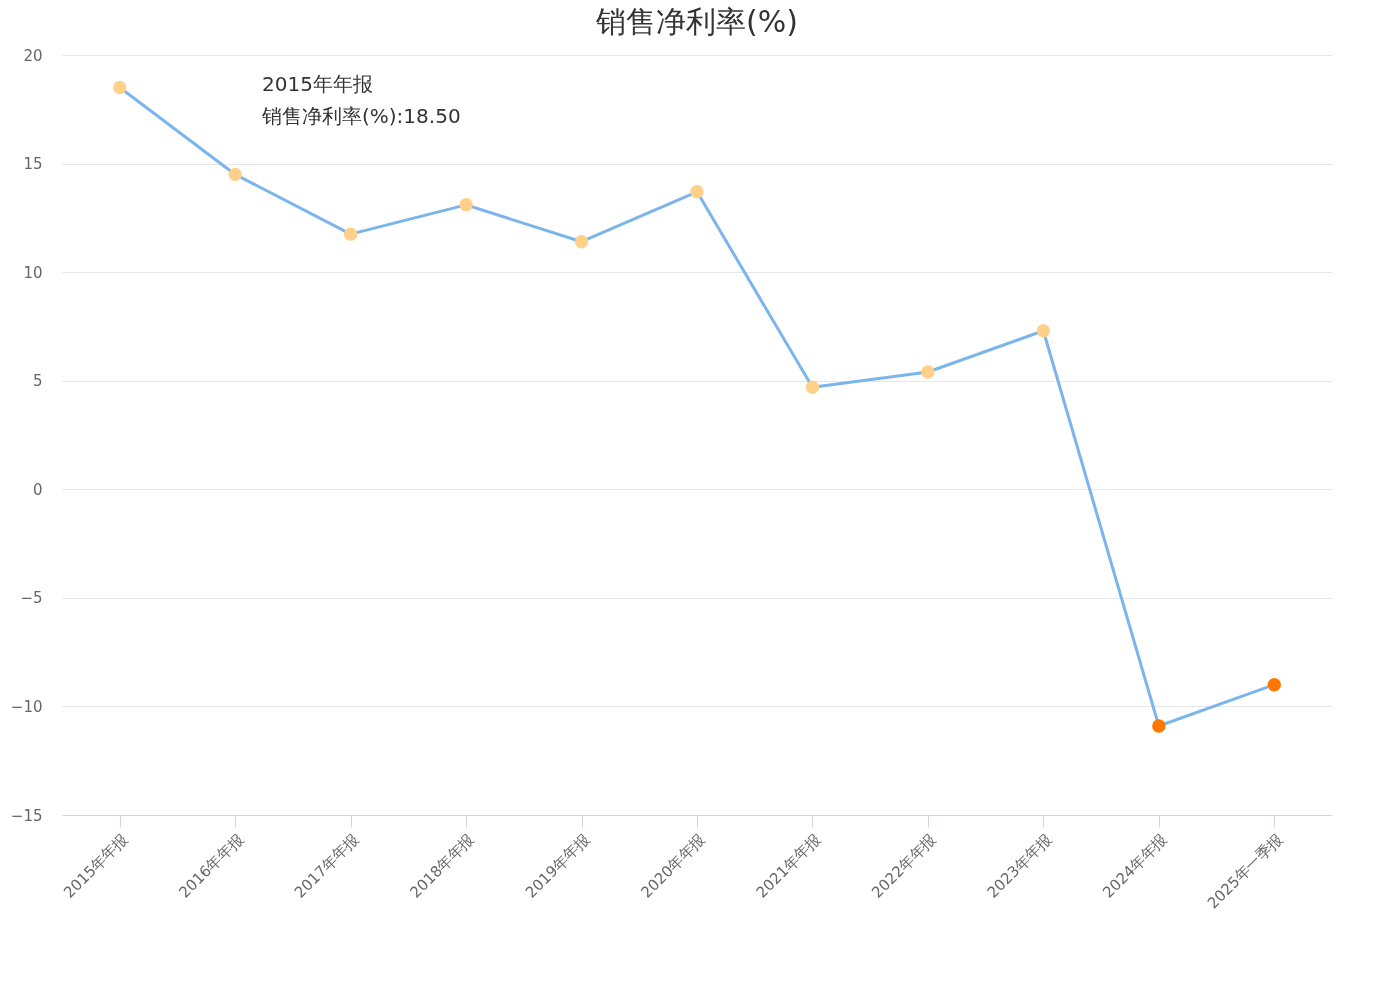 Image resolution: width=1391 pixels, height=991 pixels. Describe the element at coordinates (696, 21) in the screenshot. I see `chart-title: 销售净利率(%)` at that location.